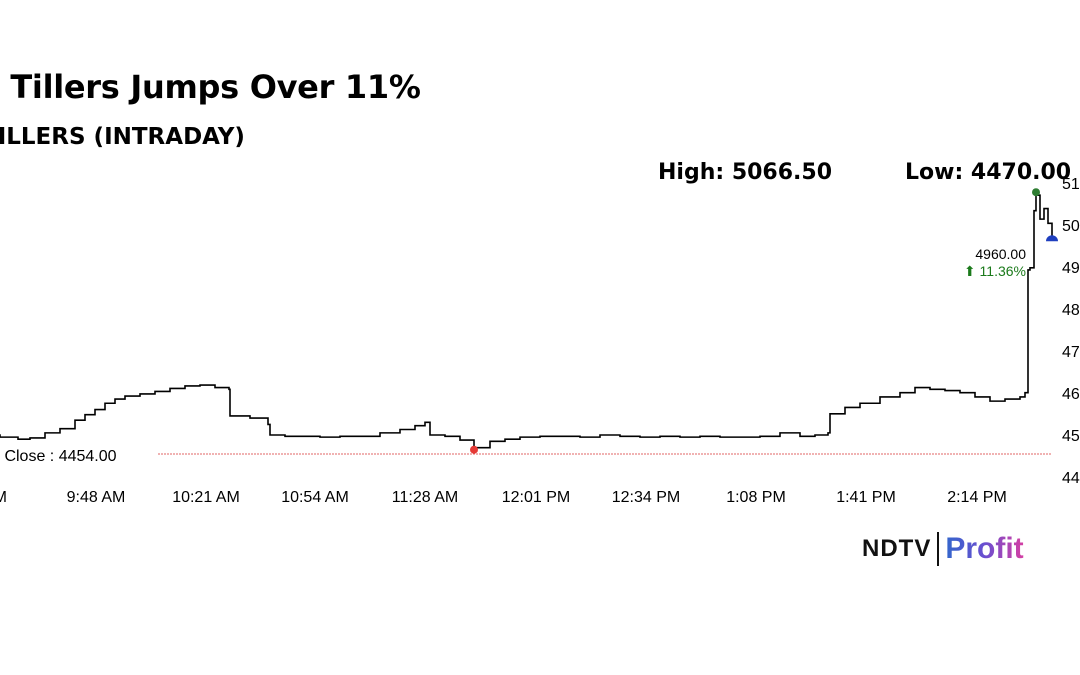 This screenshot has height=675, width=1080. What do you see at coordinates (1071, 478) in the screenshot?
I see `y-tick-label: 44` at bounding box center [1071, 478].